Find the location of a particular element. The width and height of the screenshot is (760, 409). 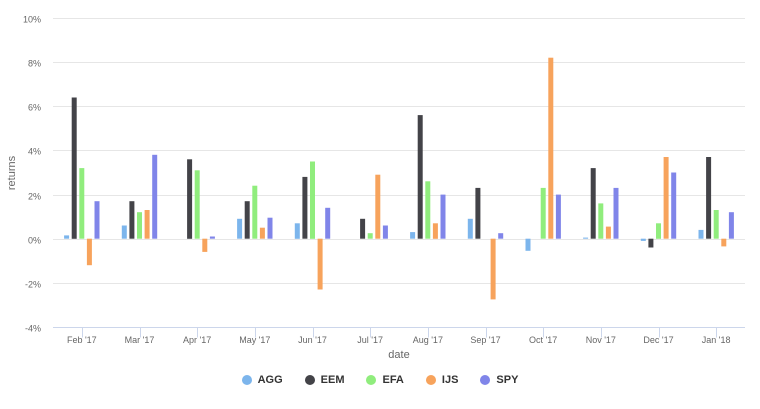

y-tick-label: -4% is located at coordinates (33, 329).